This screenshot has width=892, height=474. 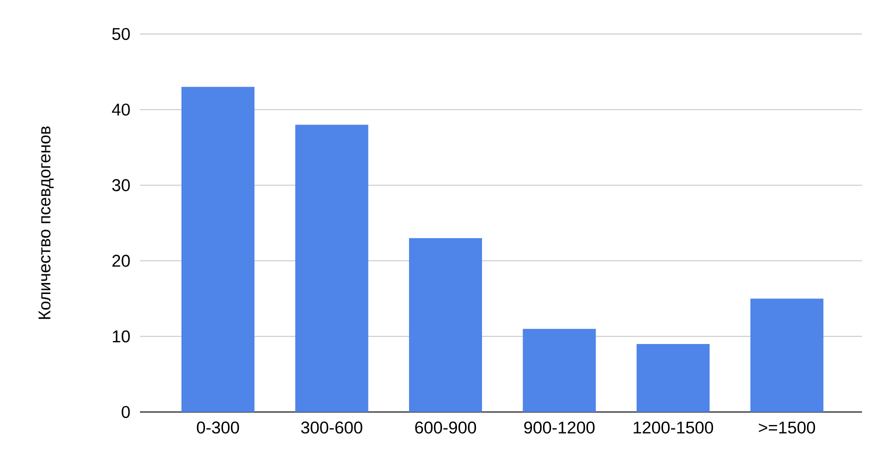 What do you see at coordinates (218, 428) in the screenshot?
I see `x-tick-label: 0-300` at bounding box center [218, 428].